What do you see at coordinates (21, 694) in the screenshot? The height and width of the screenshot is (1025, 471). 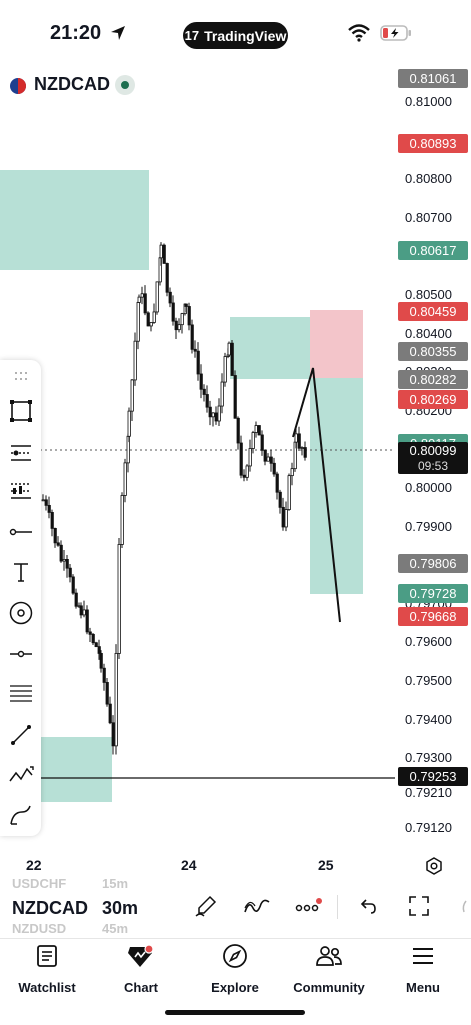 I see `parallel-lines-tool-icon` at bounding box center [21, 694].